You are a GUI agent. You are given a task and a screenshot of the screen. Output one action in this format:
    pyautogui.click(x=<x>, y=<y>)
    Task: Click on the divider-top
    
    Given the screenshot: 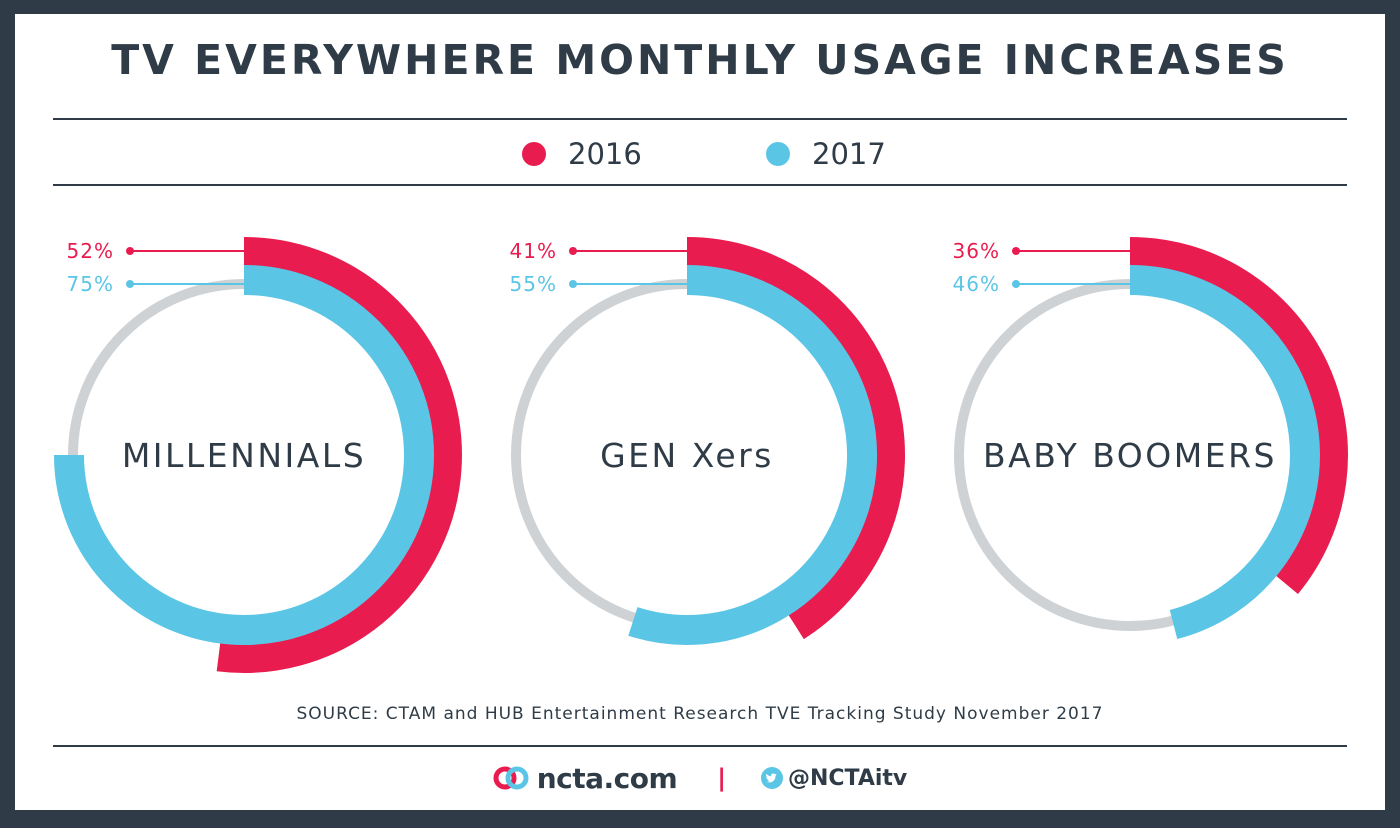 What is the action you would take?
    pyautogui.click(x=700, y=119)
    